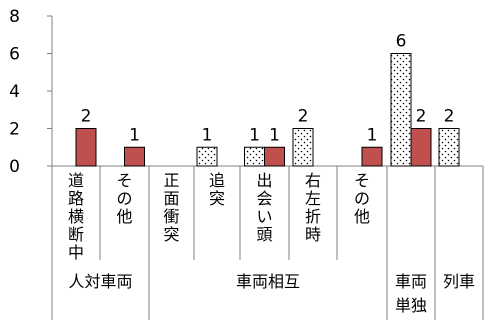 Image resolution: width=490 pixels, height=324 pixels. What do you see at coordinates (264, 198) in the screenshot?
I see `category-label-char: 会` at bounding box center [264, 198].